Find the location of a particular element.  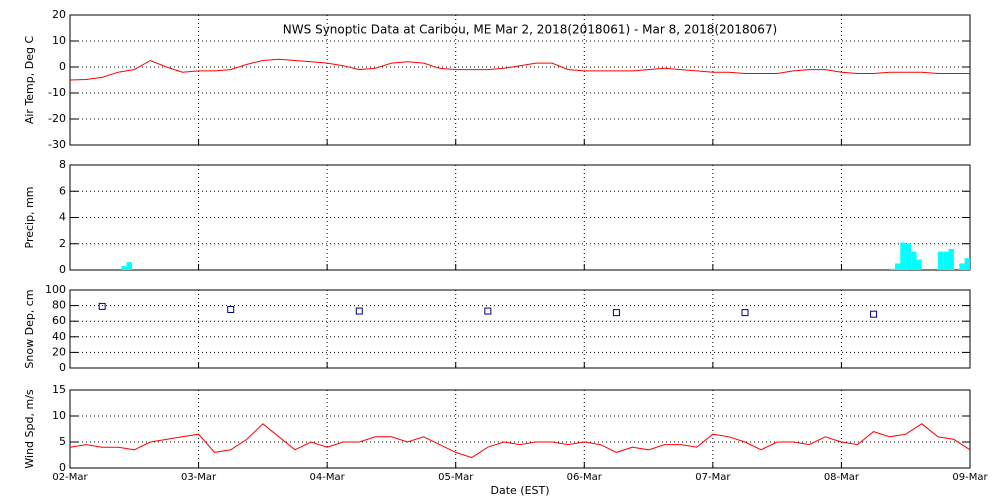

y-tick-label: 15 is located at coordinates (59, 389).